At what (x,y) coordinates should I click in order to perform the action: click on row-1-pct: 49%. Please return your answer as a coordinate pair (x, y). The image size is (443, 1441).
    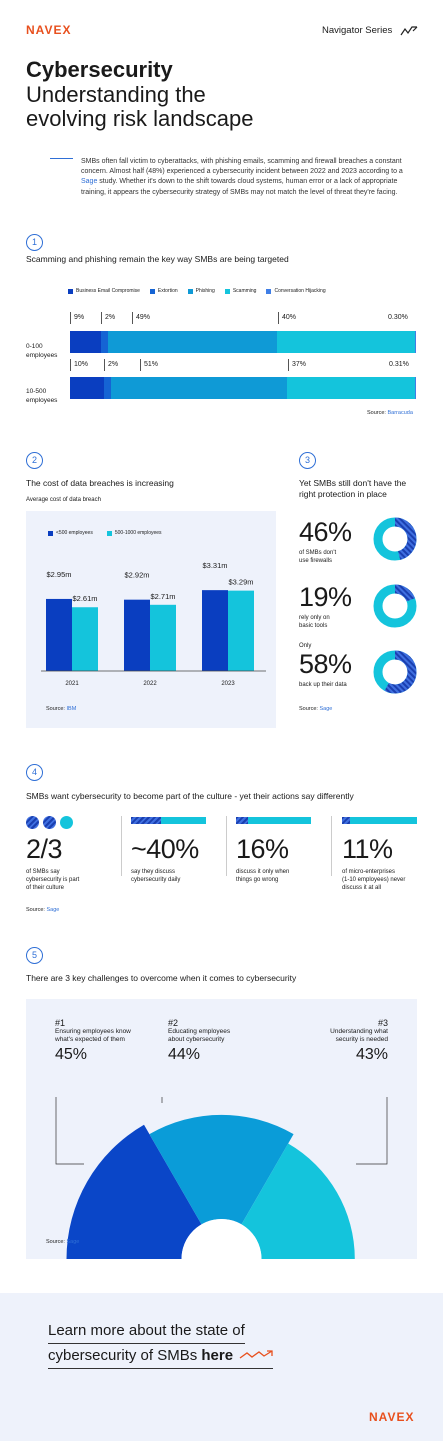
    Looking at the image, I should click on (143, 317).